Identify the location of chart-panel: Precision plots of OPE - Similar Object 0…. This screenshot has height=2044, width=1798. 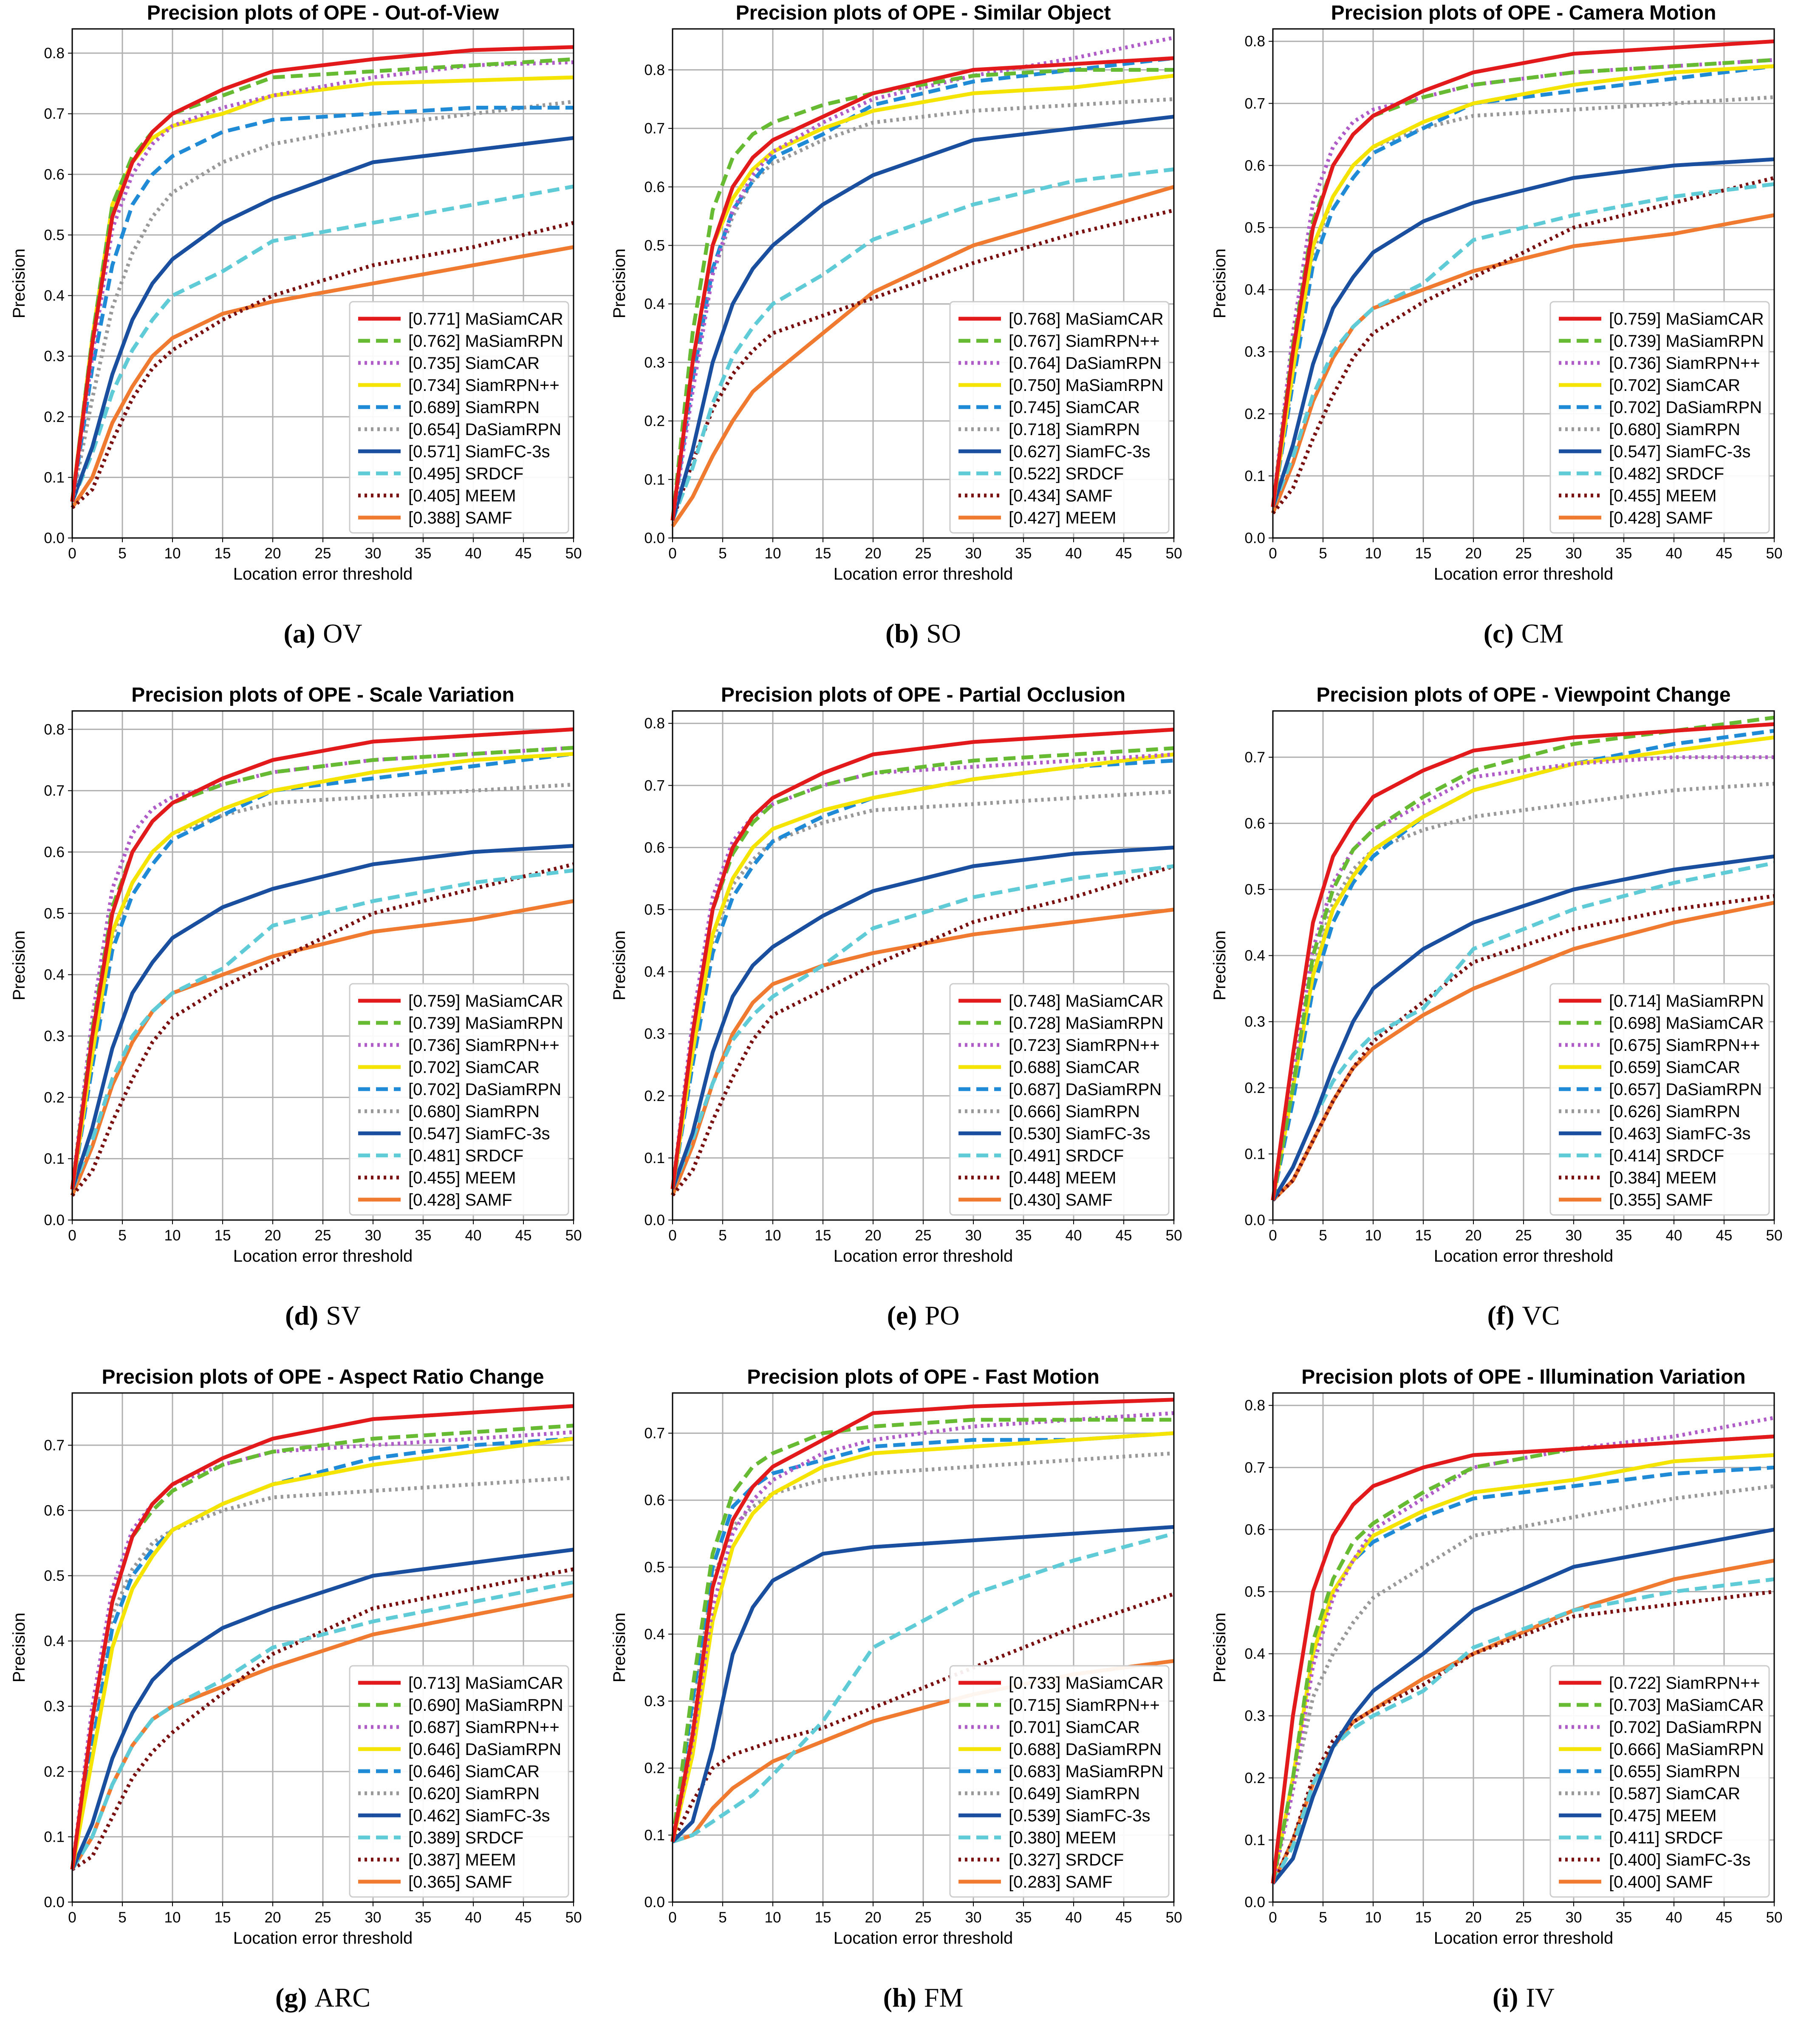
(898, 340).